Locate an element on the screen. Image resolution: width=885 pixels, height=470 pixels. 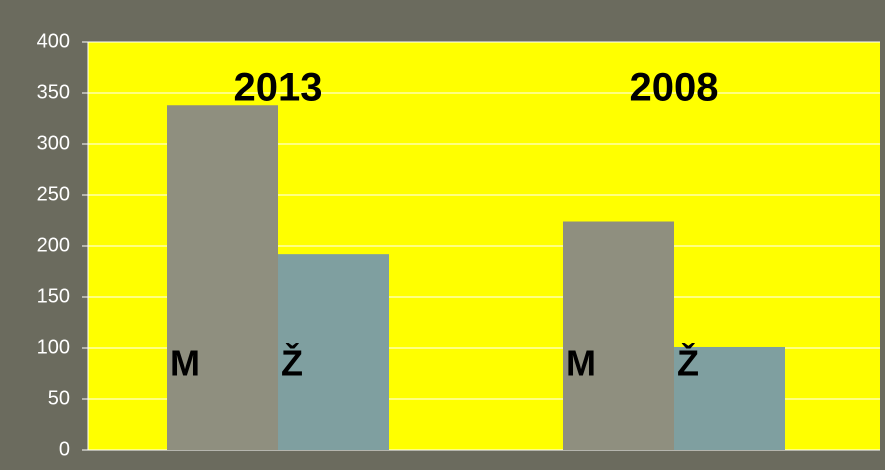
y-tick-label: 0 is located at coordinates (64, 449).